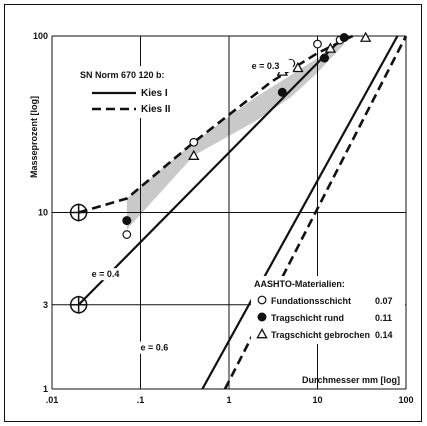  I want to click on x-tick-label-4: 100, so click(405, 400).